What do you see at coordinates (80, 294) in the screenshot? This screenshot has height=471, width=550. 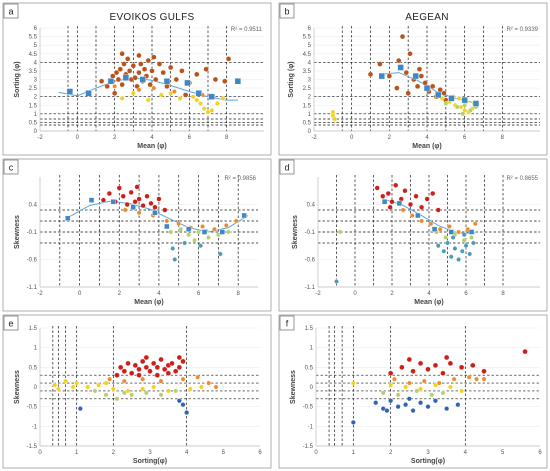 I see `panel-c-xtick-1: 0` at bounding box center [80, 294].